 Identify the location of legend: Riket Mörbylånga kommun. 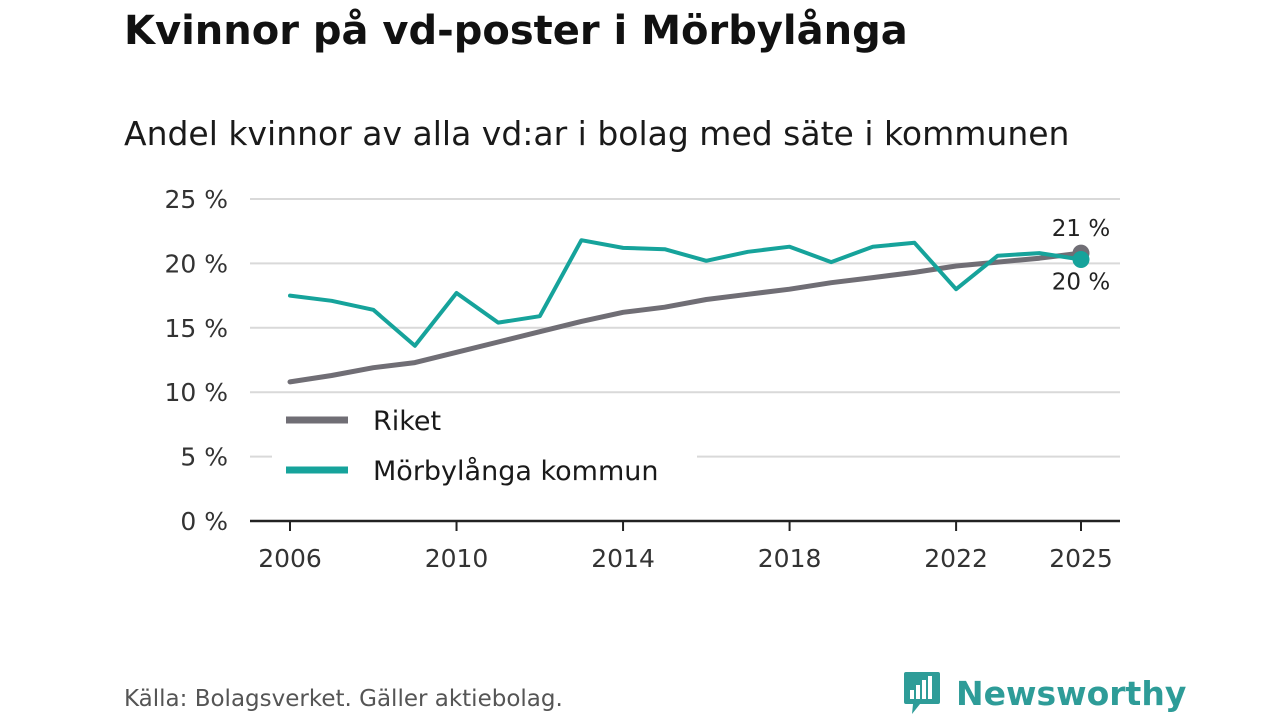
(484, 447).